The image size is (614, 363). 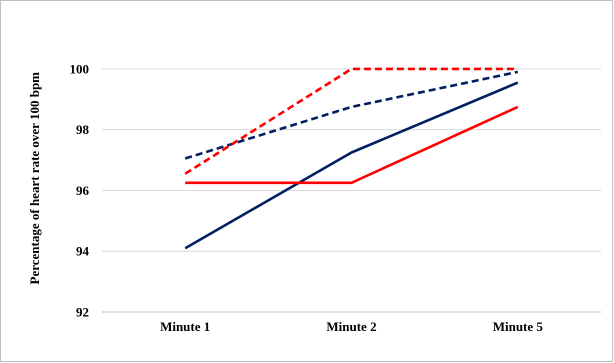 What do you see at coordinates (185, 326) in the screenshot?
I see `x-tick-label: Minute 1` at bounding box center [185, 326].